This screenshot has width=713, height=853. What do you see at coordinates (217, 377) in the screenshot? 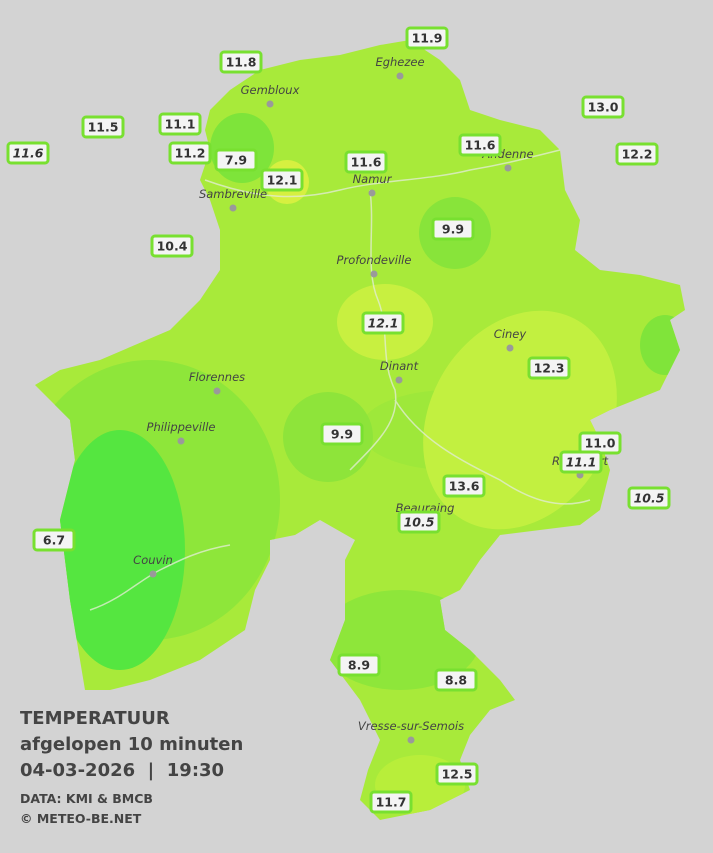
I see `town-label: Florennes` at bounding box center [217, 377].